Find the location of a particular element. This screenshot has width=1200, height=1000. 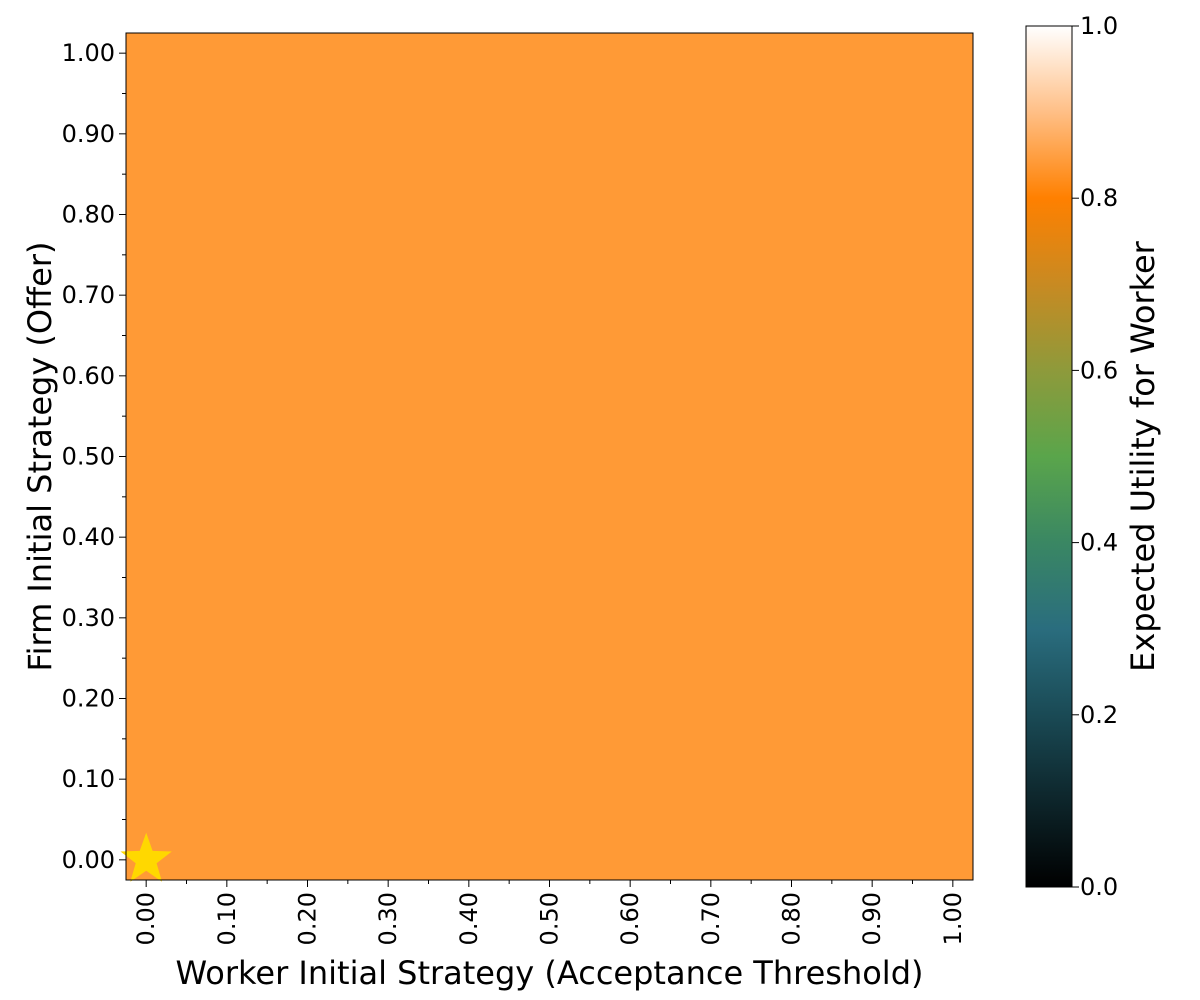

y-tick-label: 0.90 is located at coordinates (88, 134).